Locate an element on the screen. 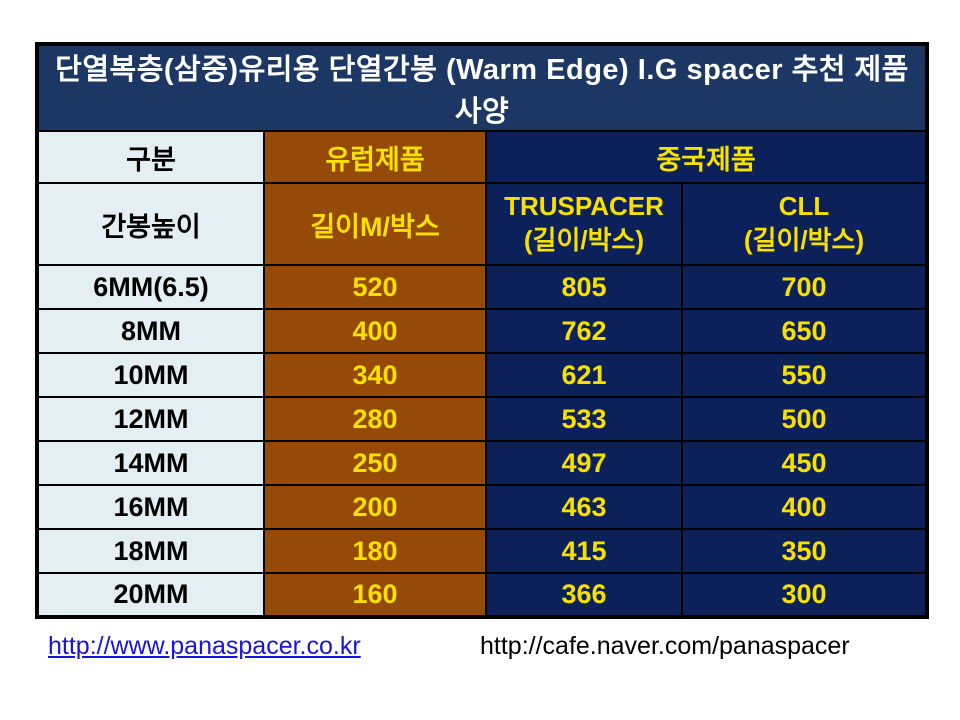  row-height: 18MM is located at coordinates (150, 551).